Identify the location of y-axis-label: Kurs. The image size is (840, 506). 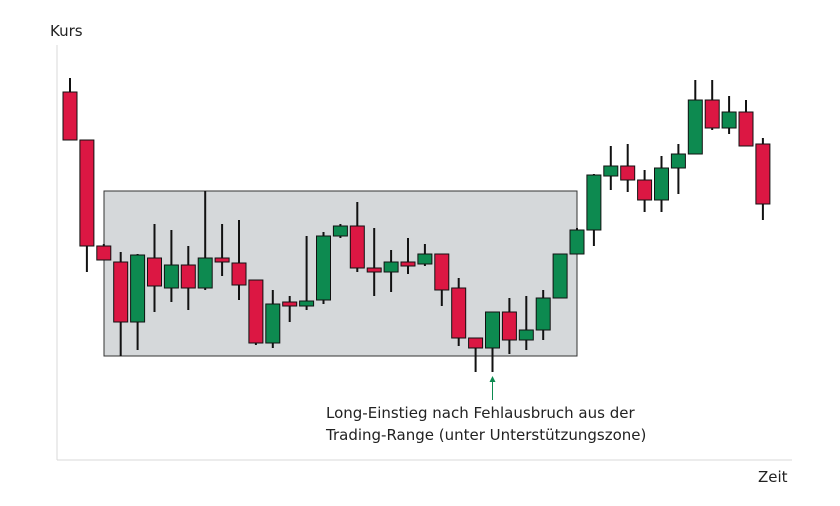
(66, 31).